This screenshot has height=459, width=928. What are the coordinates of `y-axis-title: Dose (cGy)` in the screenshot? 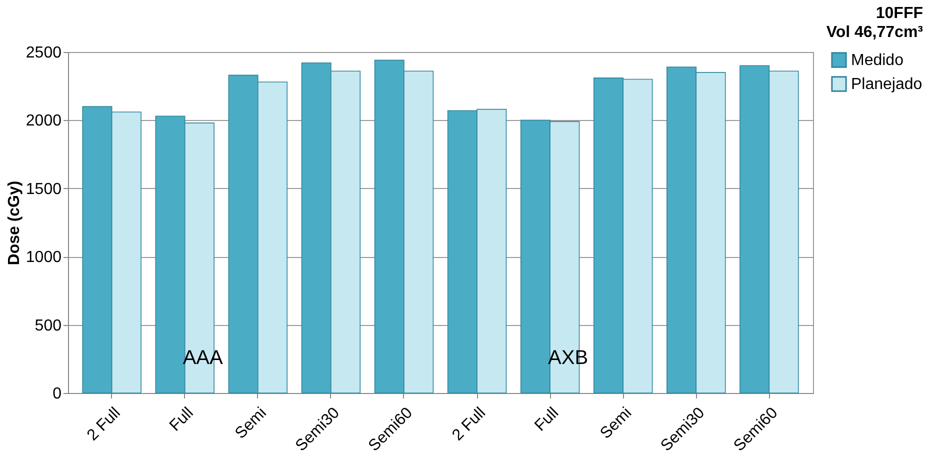 It's located at (14, 223).